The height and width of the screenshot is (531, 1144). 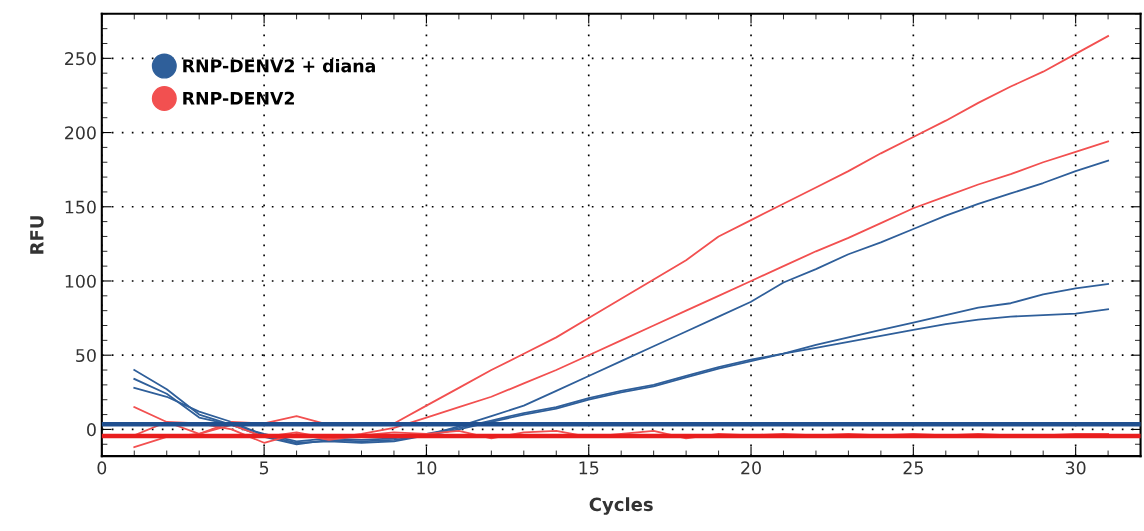 I want to click on y-tick-label: 150, so click(x=80, y=207).